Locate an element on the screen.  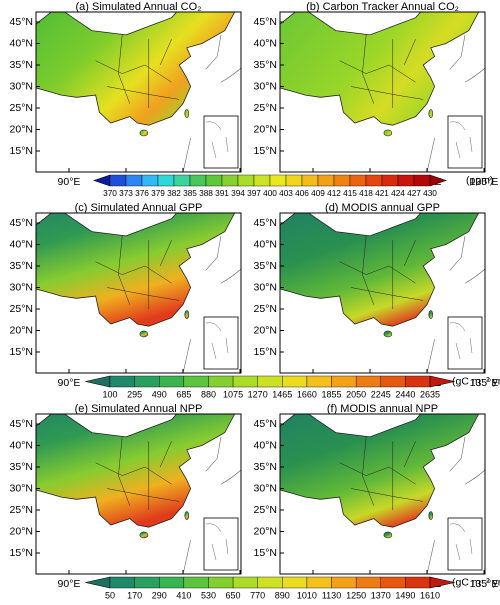
colorbar-label: 388 is located at coordinates (206, 193).